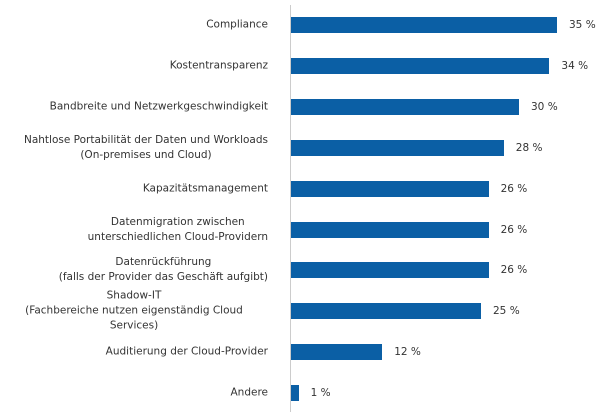 This screenshot has width=600, height=419. What do you see at coordinates (186, 351) in the screenshot?
I see `category-label: Auditierung der Cloud-Provider` at bounding box center [186, 351].